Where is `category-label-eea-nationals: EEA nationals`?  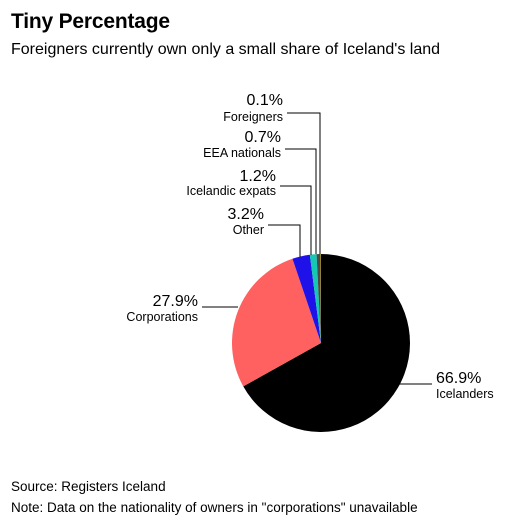 category-label-eea-nationals: EEA nationals is located at coordinates (242, 153).